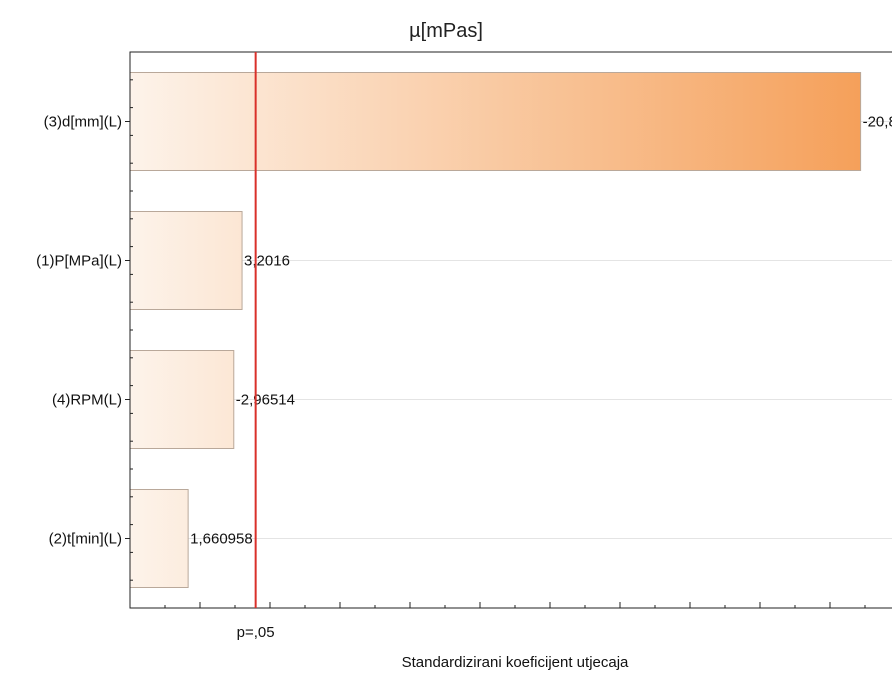 This screenshot has width=892, height=676. I want to click on category-label: (2)t[min](L), so click(85, 539).